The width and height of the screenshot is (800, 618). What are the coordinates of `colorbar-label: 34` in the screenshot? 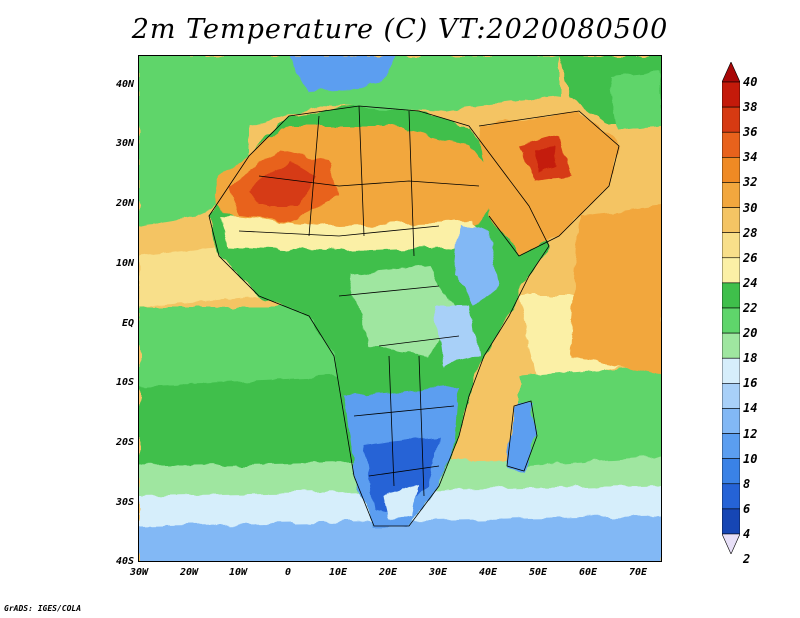 It's located at (750, 157).